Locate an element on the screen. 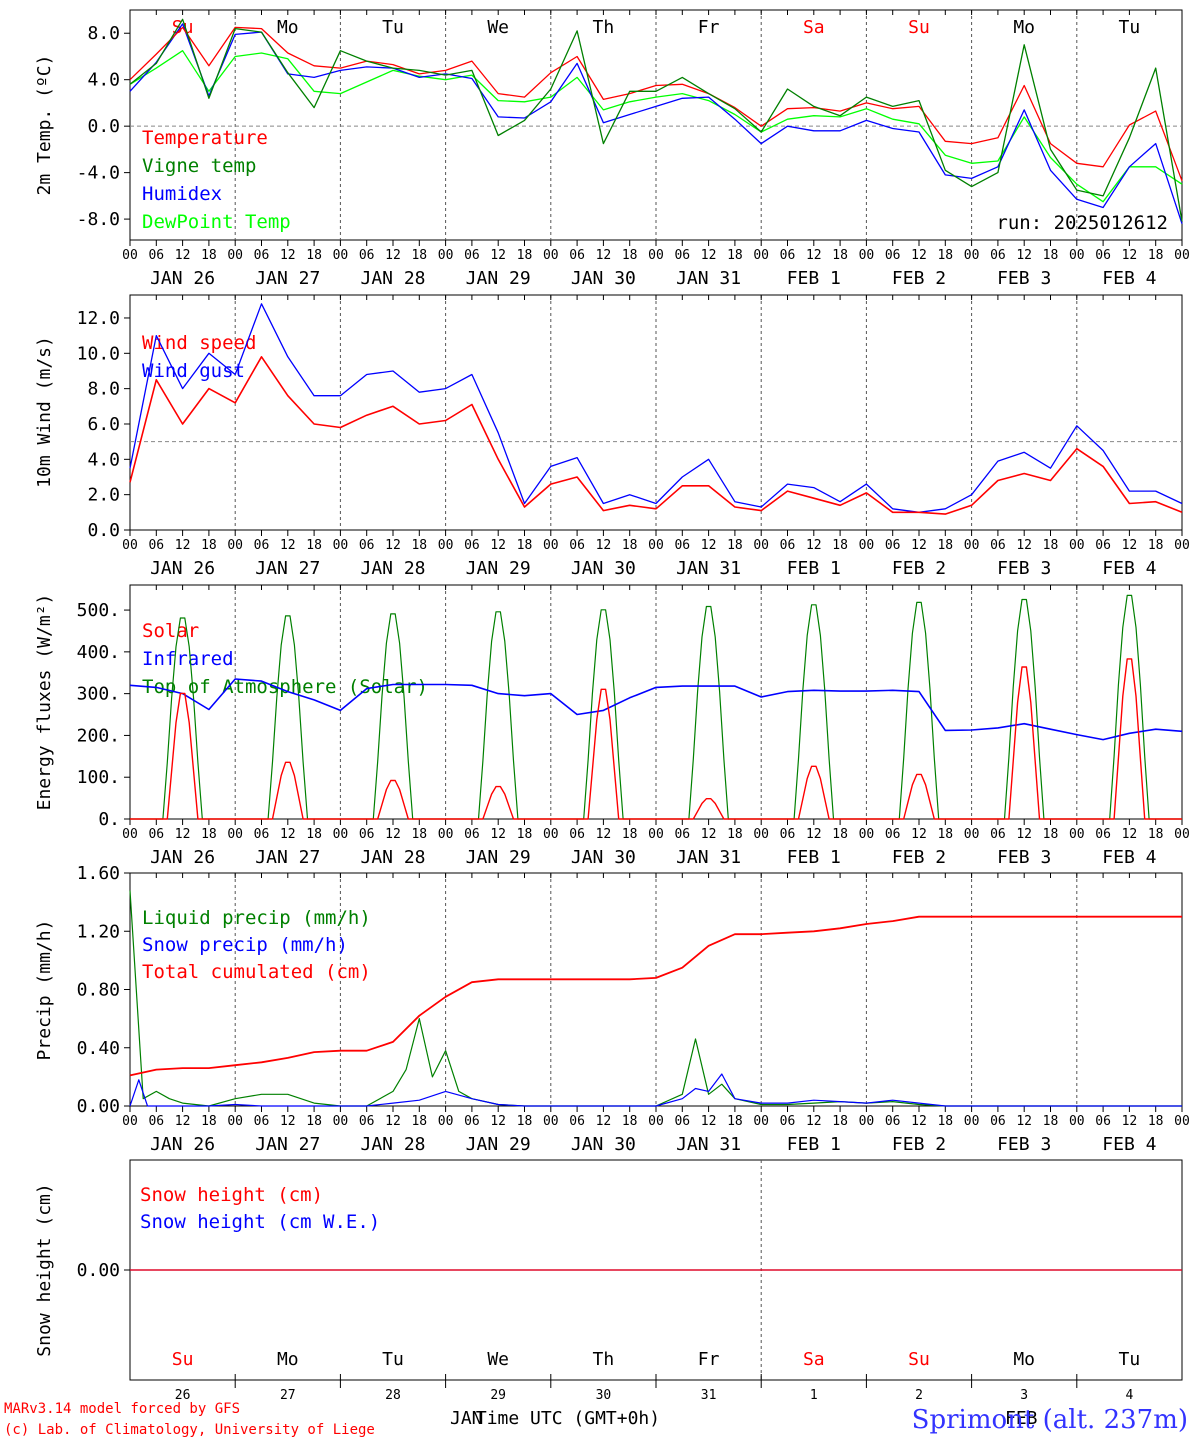 The width and height of the screenshot is (1194, 1440). infrared-line is located at coordinates (656, 709).